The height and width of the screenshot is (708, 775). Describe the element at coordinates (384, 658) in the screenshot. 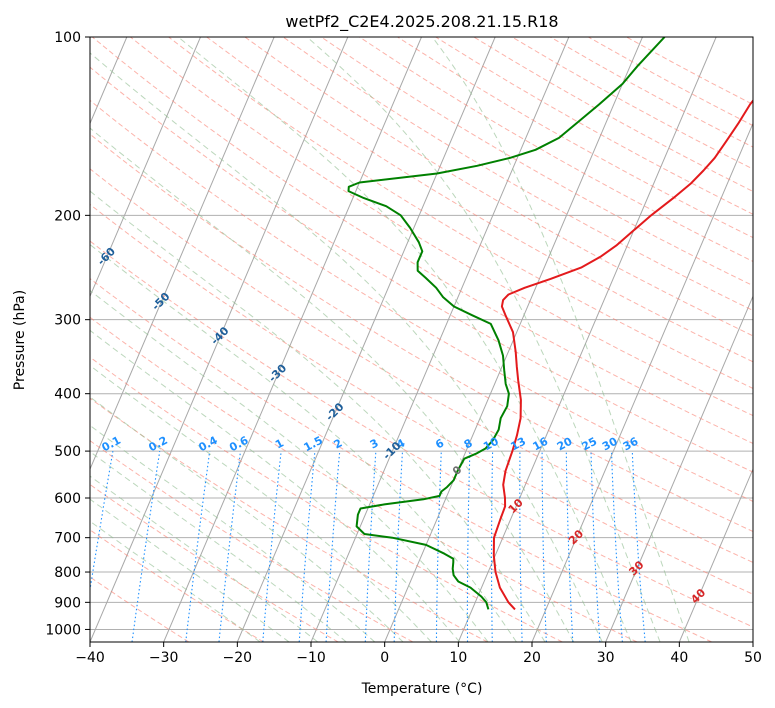

I see `x-tick-label: 0` at that location.